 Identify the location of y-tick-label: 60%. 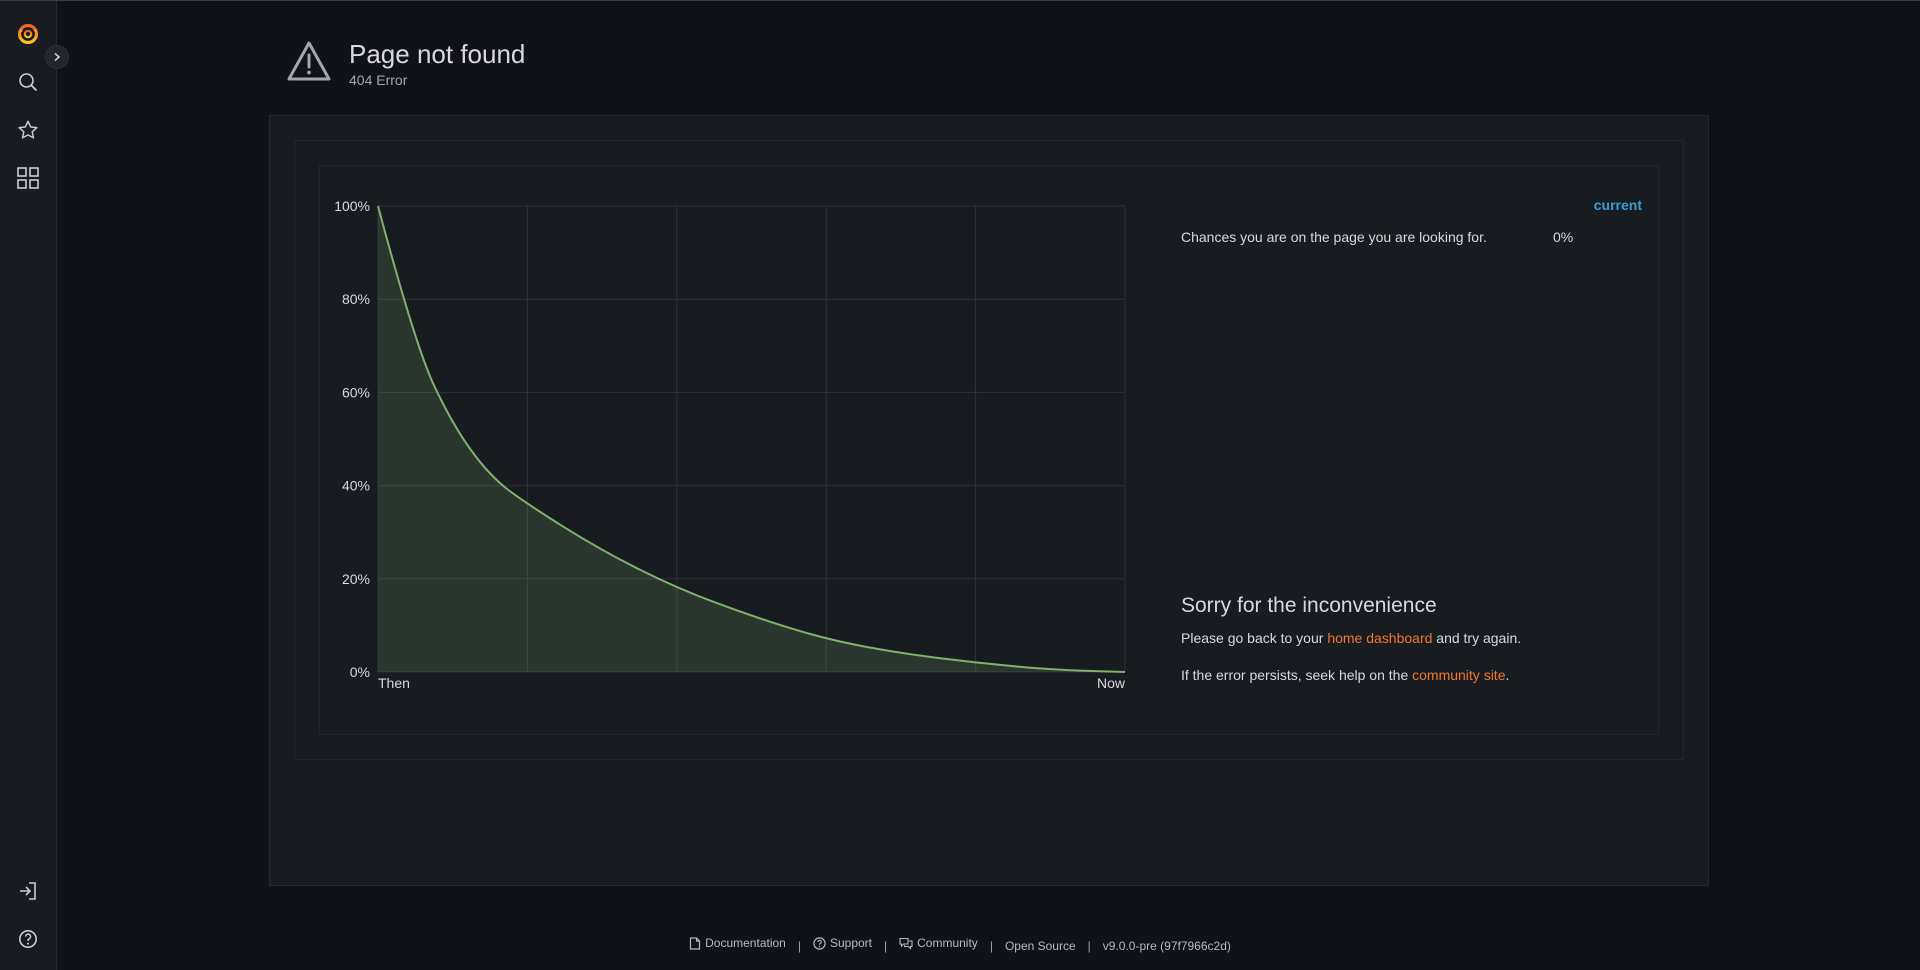
(356, 392).